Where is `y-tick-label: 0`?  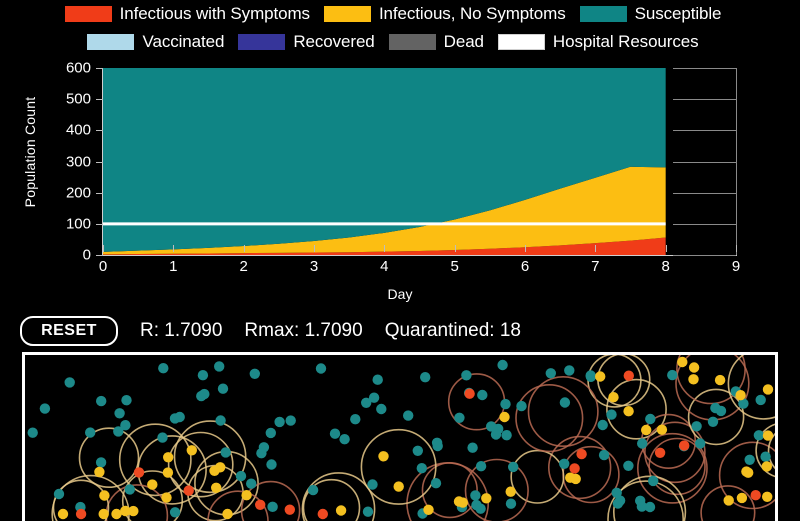
y-tick-label: 0 is located at coordinates (86, 255).